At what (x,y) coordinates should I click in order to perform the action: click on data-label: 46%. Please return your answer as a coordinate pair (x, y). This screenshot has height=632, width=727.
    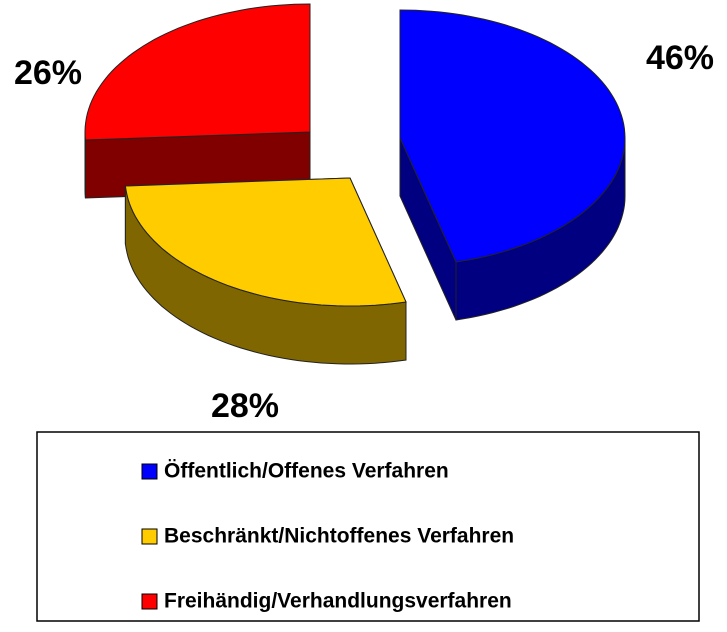
    Looking at the image, I should click on (680, 58).